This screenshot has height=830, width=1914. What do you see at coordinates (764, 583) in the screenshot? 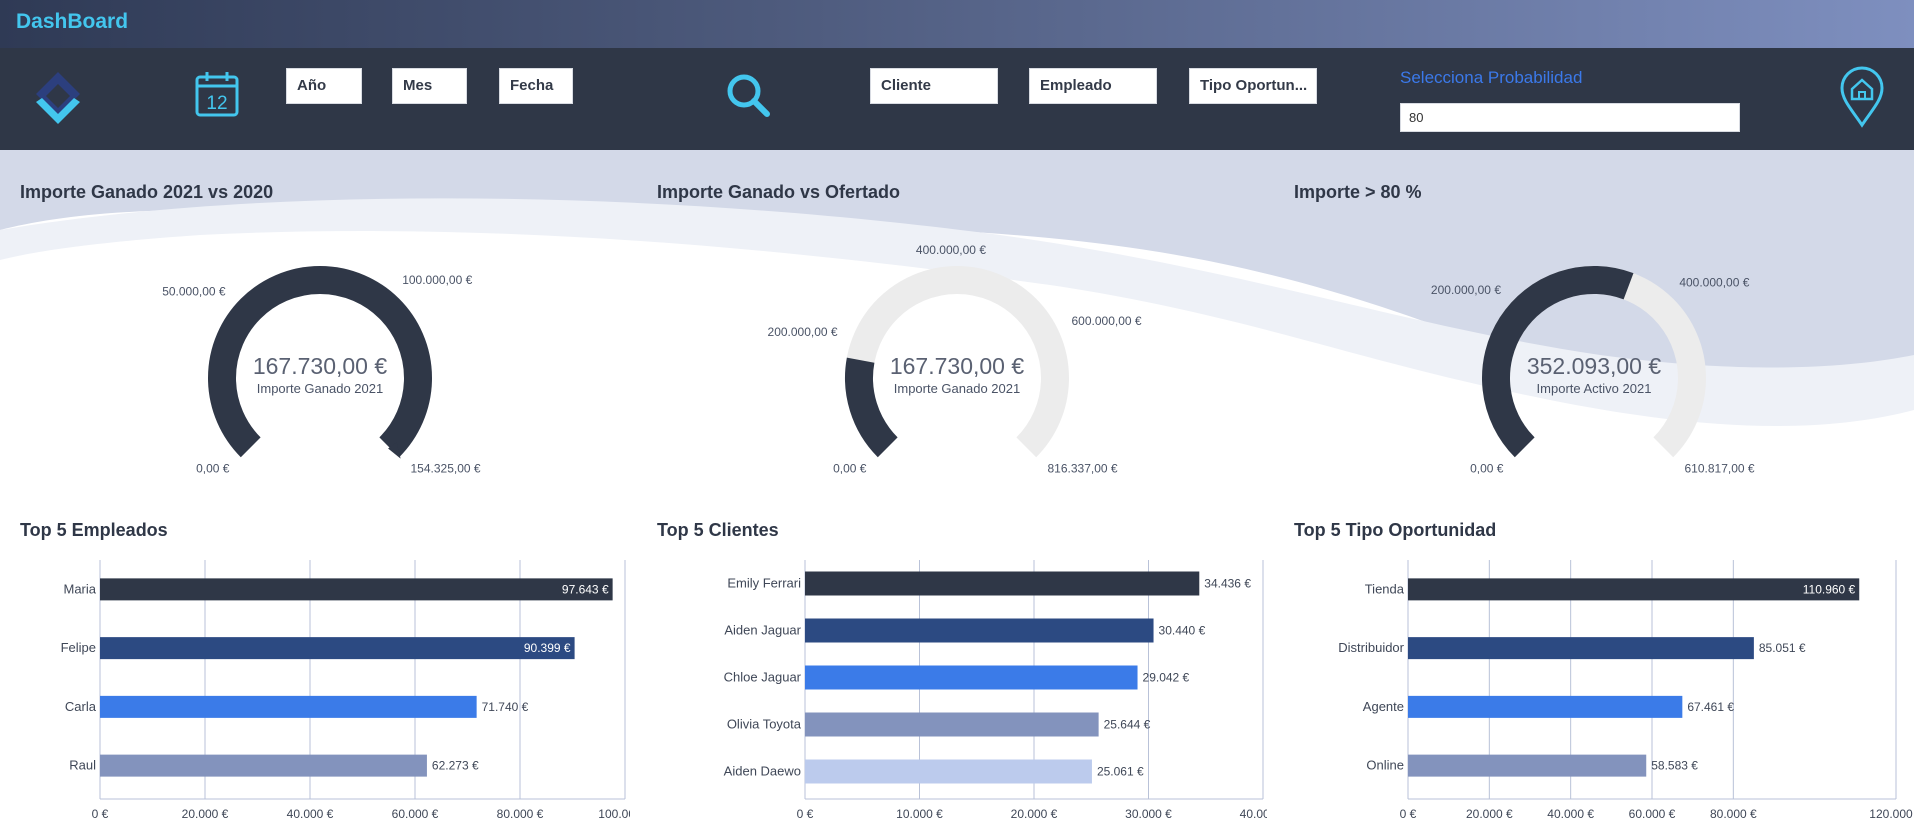
I see `category-label: Emily Ferrari` at bounding box center [764, 583].